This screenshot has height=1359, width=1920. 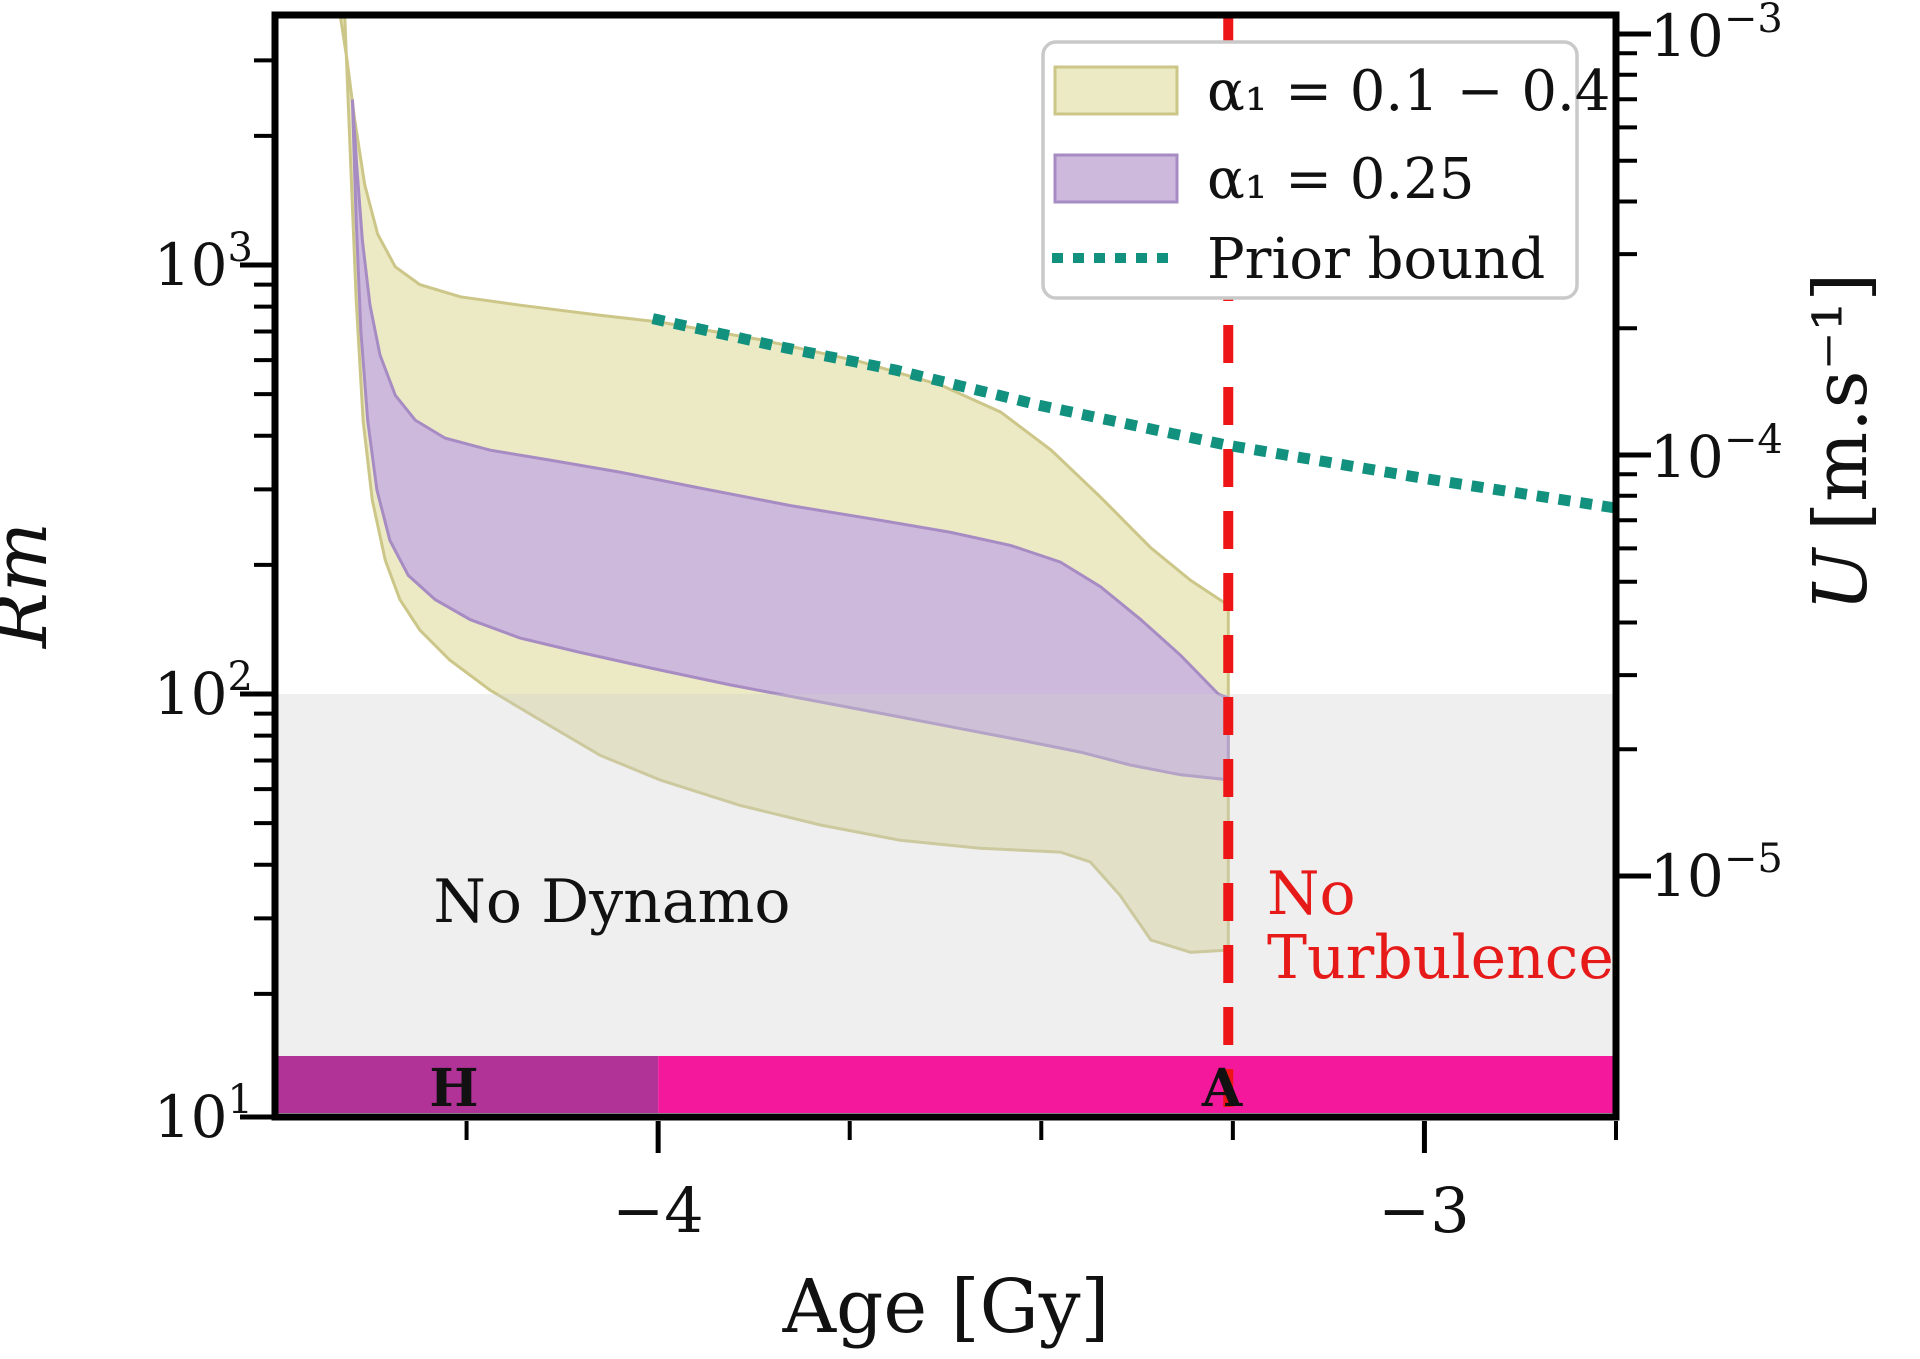 I want to click on eon-label-archean: A, so click(x=1222, y=1088).